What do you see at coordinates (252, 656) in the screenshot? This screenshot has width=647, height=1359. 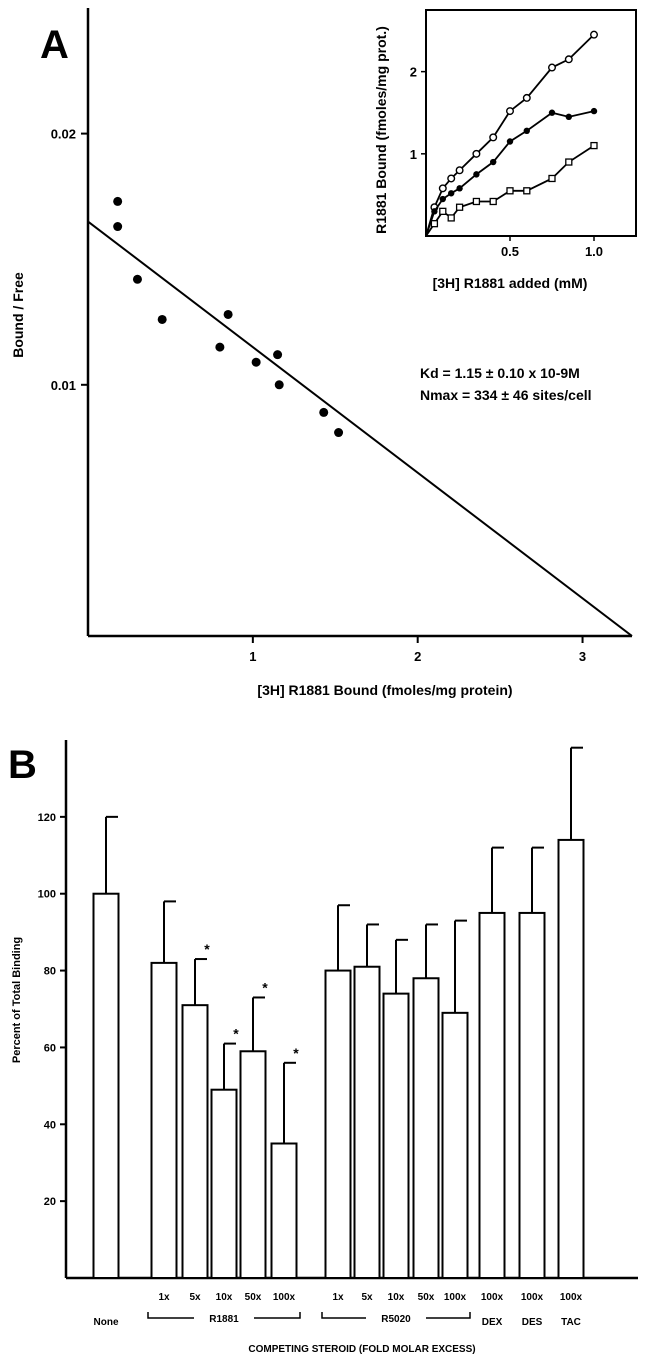 I see `panel-a-x-tick-label: 1` at bounding box center [252, 656].